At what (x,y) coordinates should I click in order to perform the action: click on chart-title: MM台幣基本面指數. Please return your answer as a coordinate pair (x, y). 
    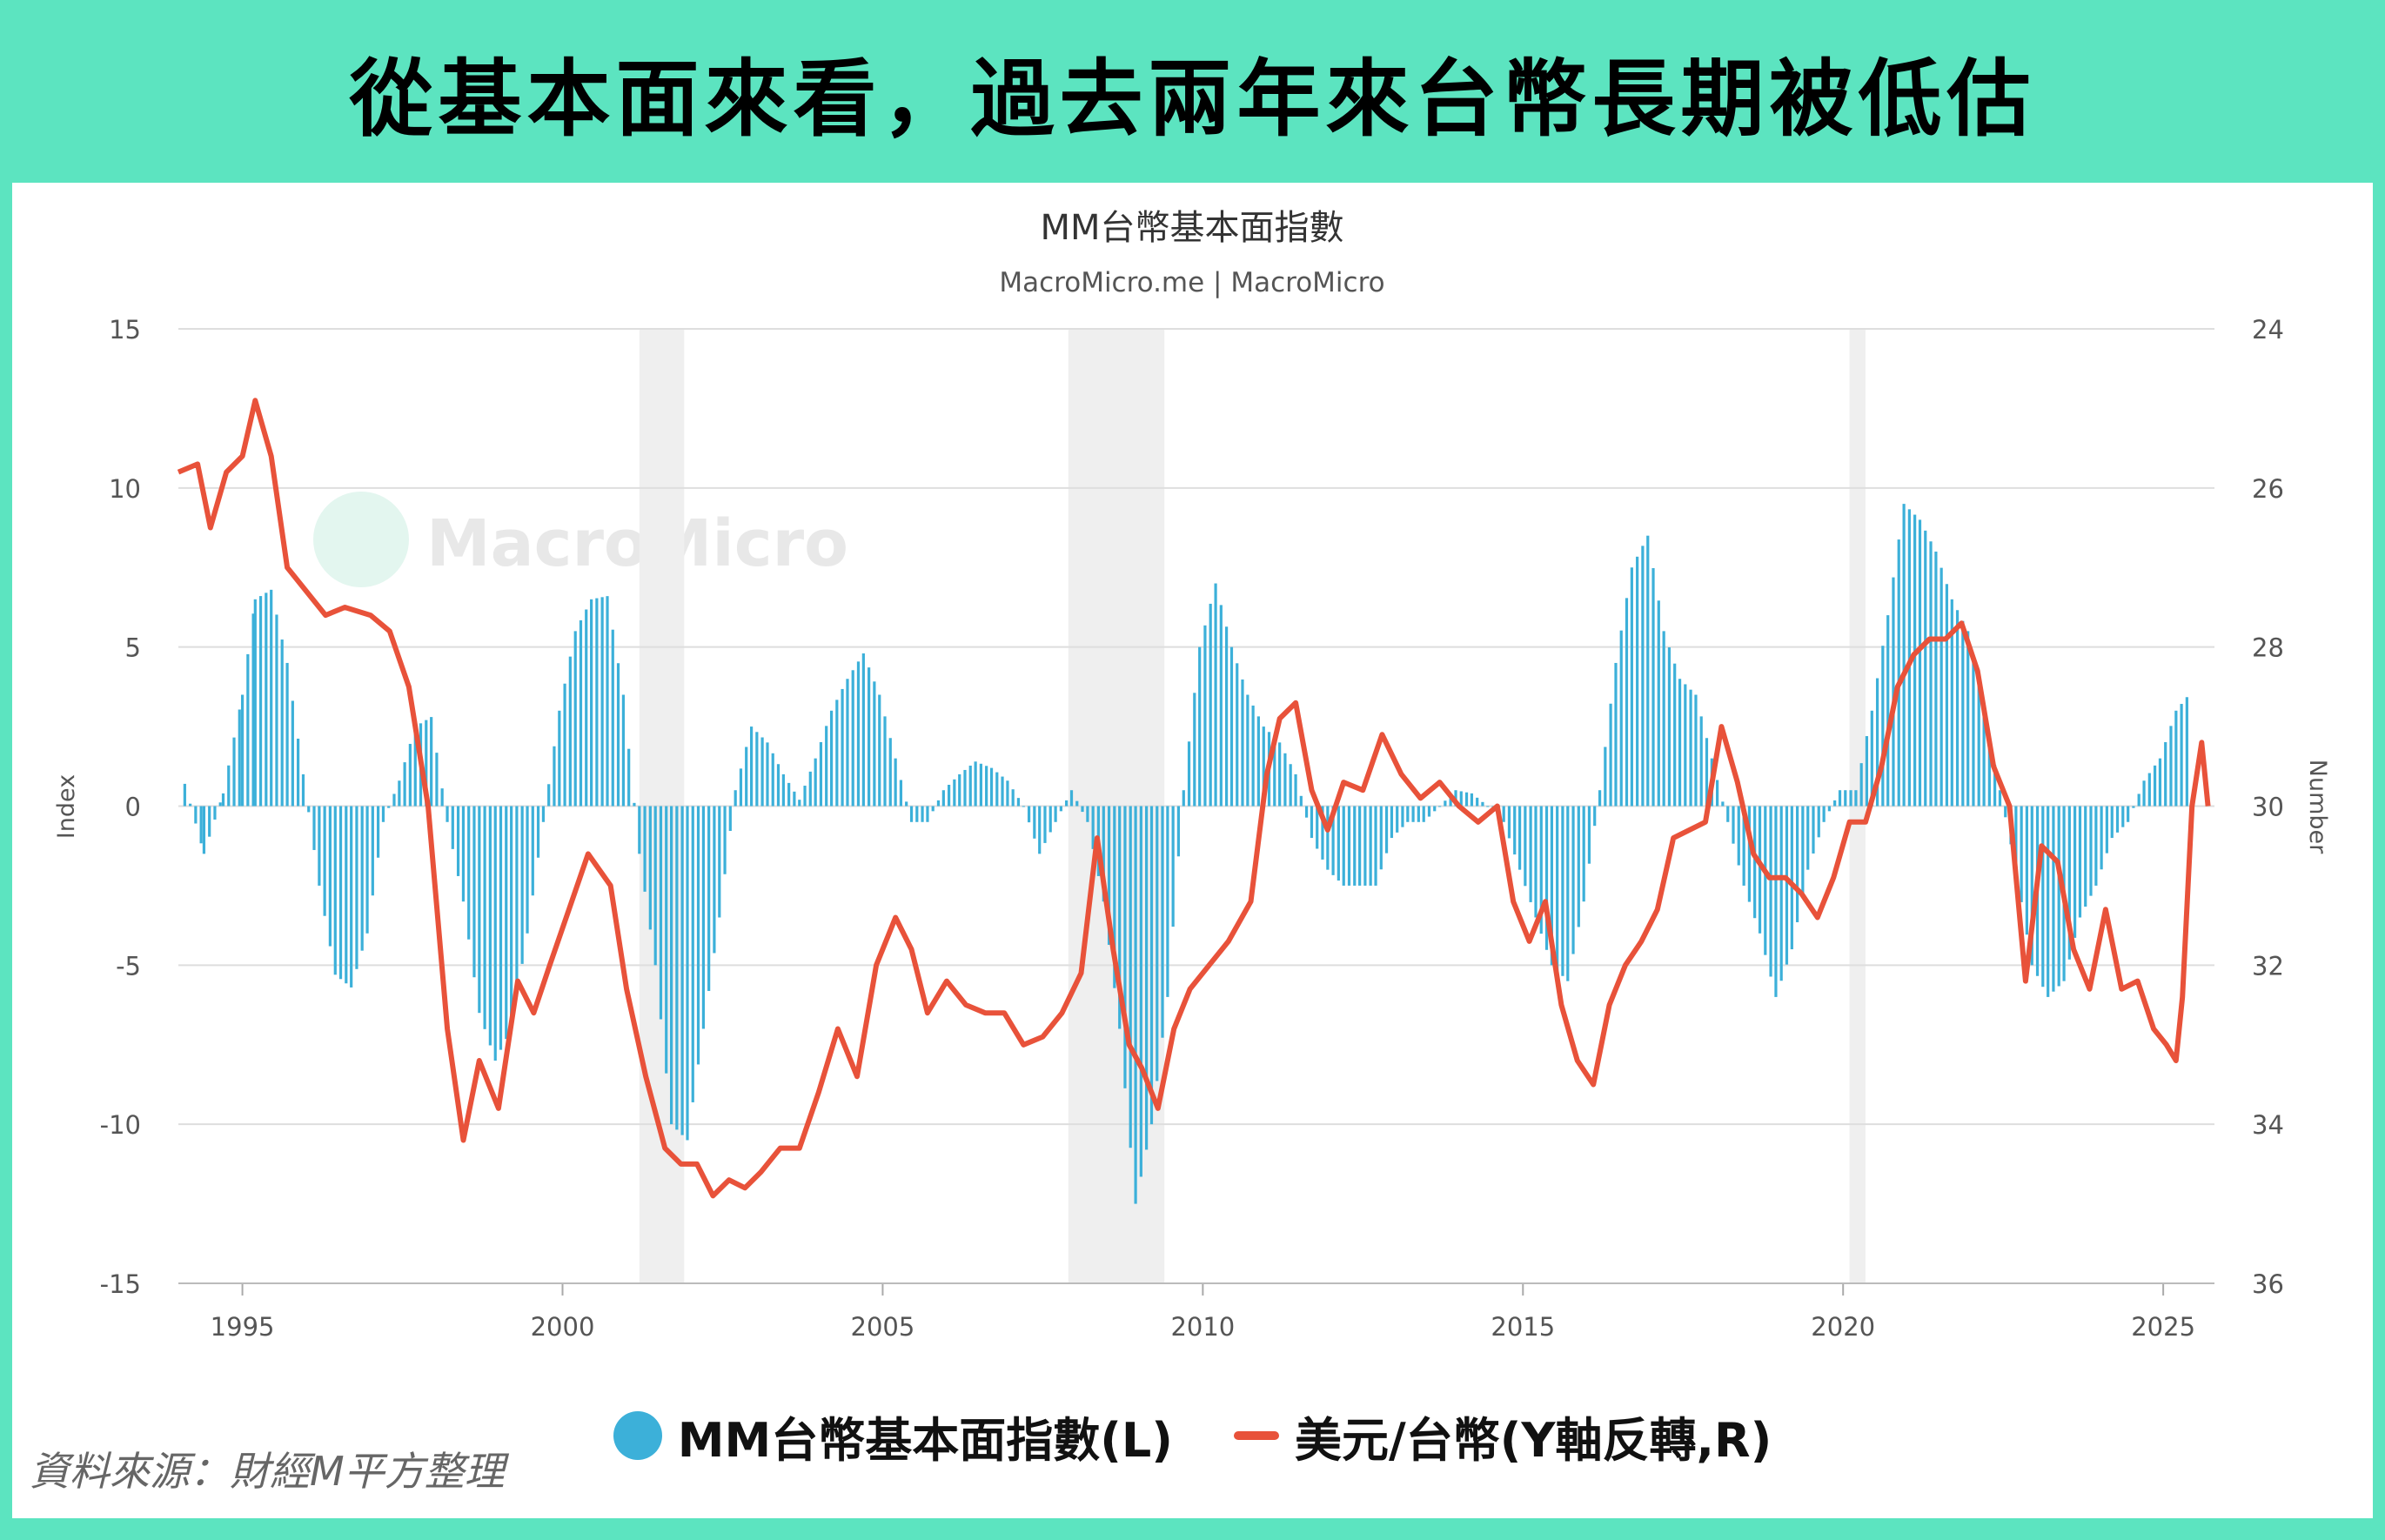
    Looking at the image, I should click on (1191, 228).